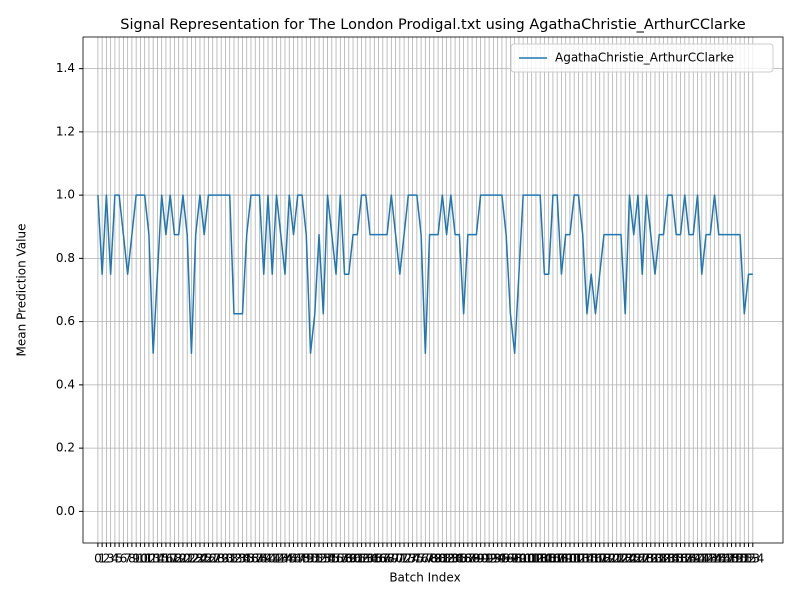 This screenshot has height=600, width=800. Describe the element at coordinates (591, 559) in the screenshot. I see `x-tick-label: 116` at that location.